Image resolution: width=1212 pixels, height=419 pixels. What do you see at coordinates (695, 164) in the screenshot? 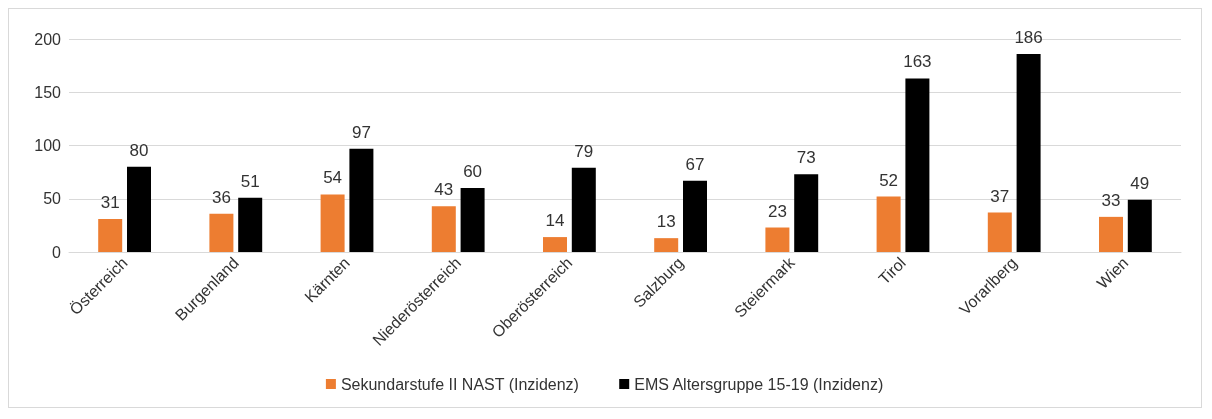
I see `data-label: 67` at bounding box center [695, 164].